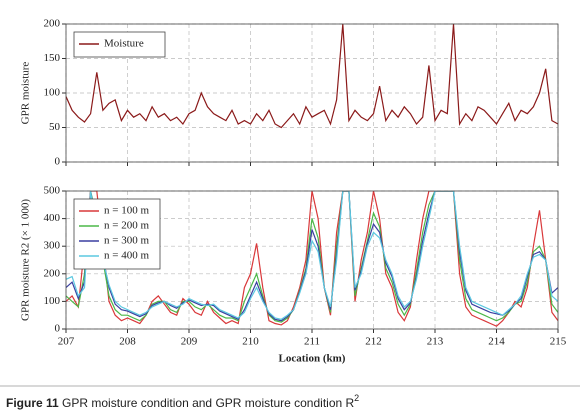 The width and height of the screenshot is (580, 417). What do you see at coordinates (52, 218) in the screenshot?
I see `y-tick-label: 400` at bounding box center [52, 218].